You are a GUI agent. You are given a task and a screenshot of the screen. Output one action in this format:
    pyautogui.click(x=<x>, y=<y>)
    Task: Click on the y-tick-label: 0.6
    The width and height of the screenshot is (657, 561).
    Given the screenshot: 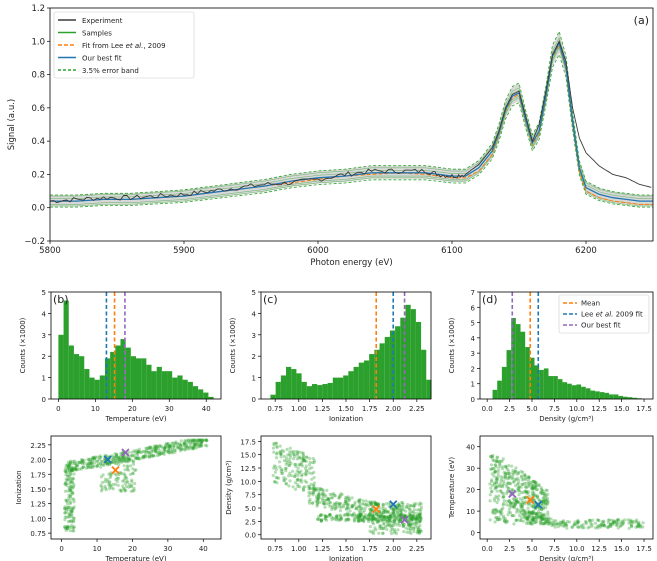 What is the action you would take?
    pyautogui.click(x=38, y=109)
    